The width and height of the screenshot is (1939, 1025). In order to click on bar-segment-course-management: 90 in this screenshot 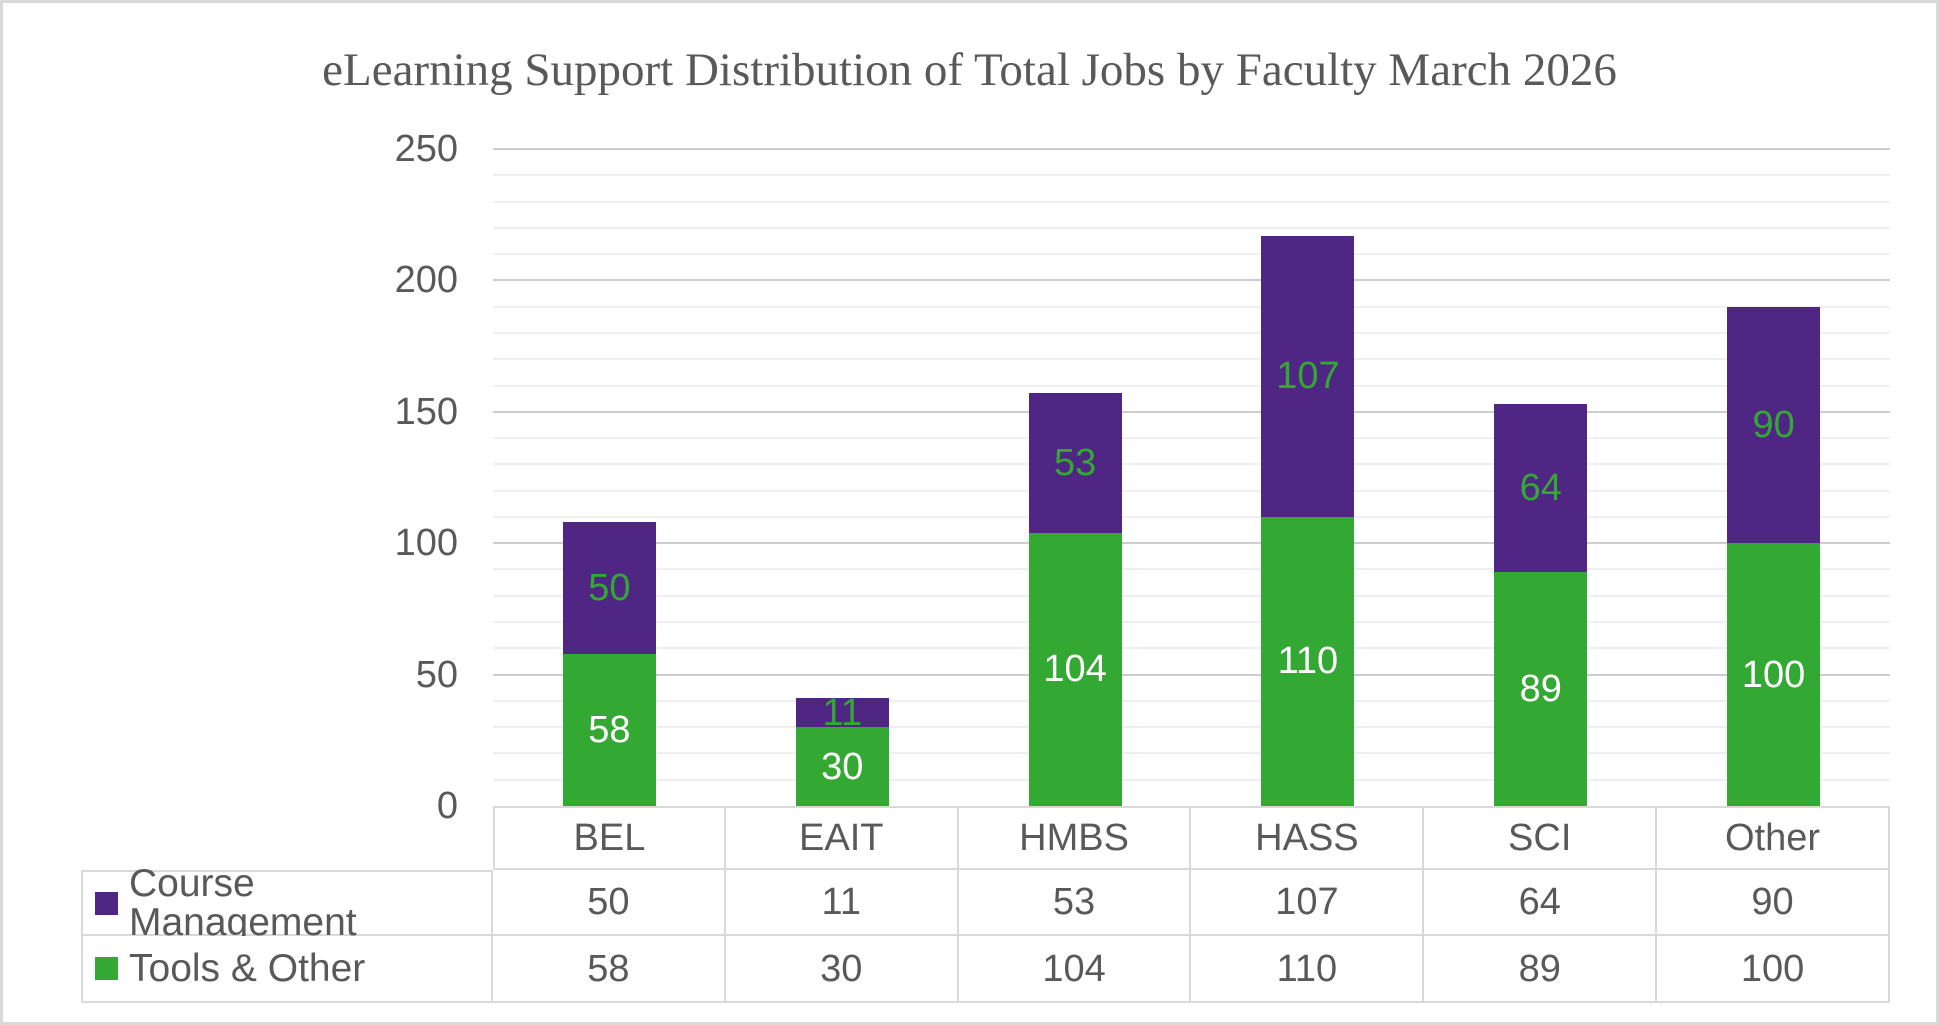, I will do `click(1774, 425)`.